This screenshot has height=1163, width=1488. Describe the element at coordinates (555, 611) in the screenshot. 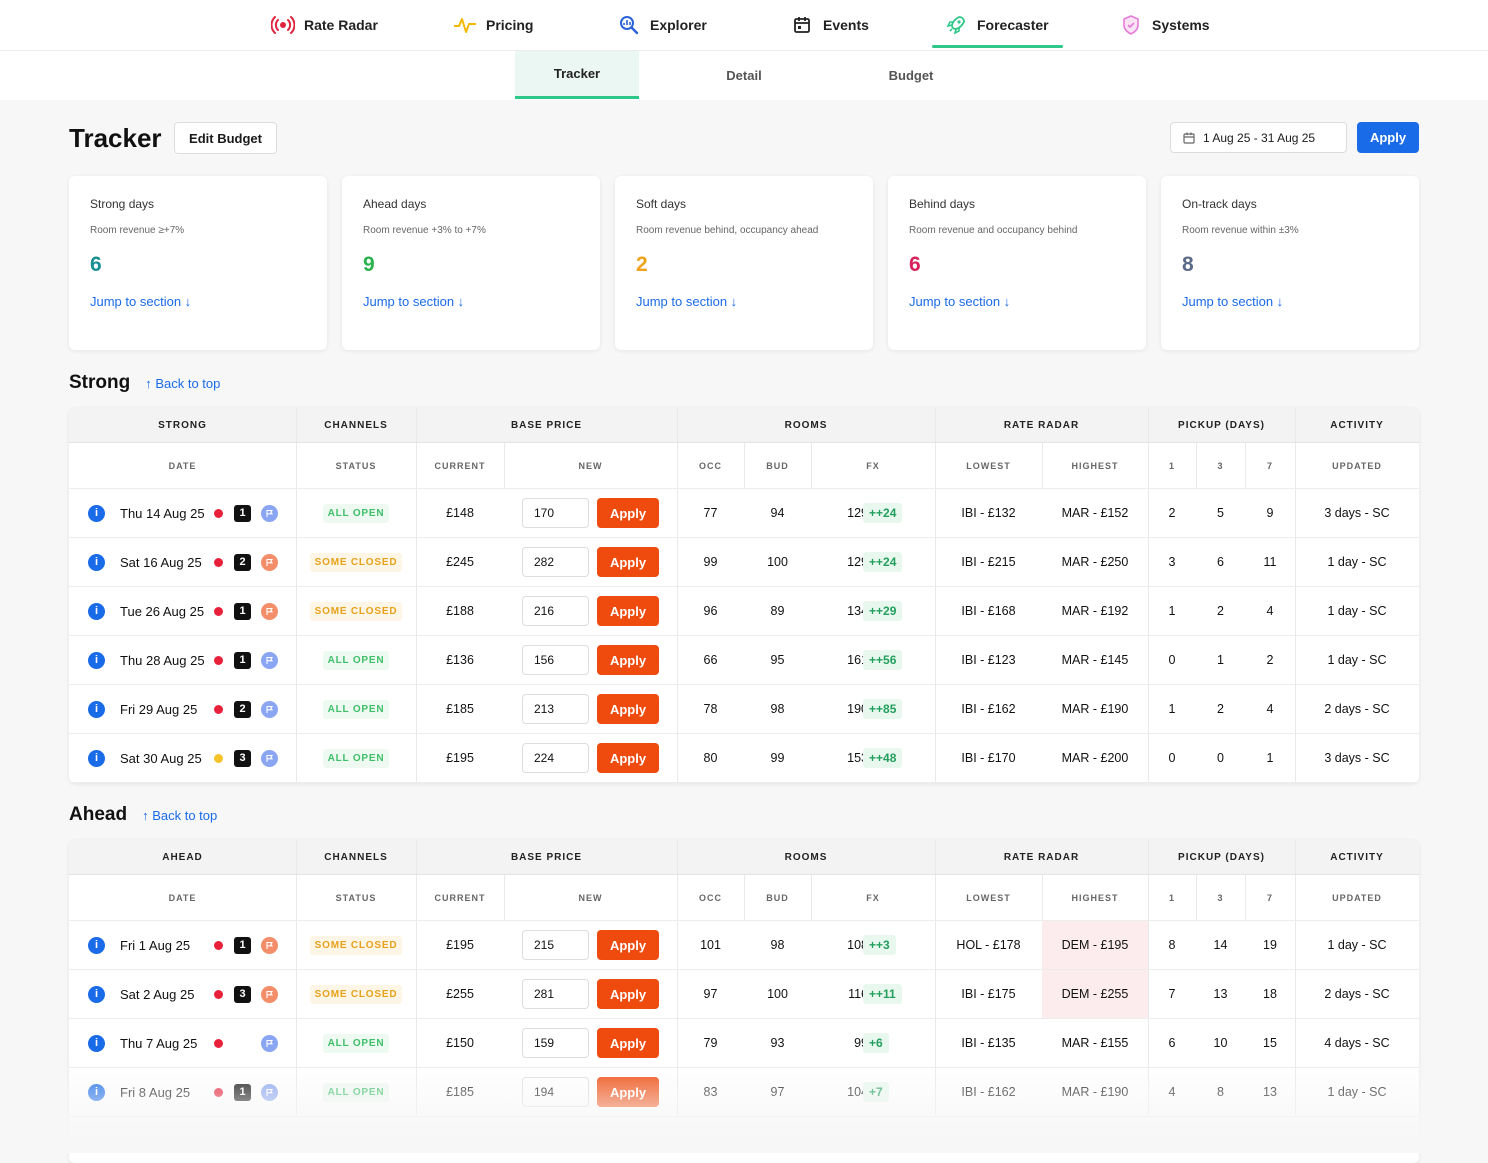

I see `new-price-input: 216` at that location.